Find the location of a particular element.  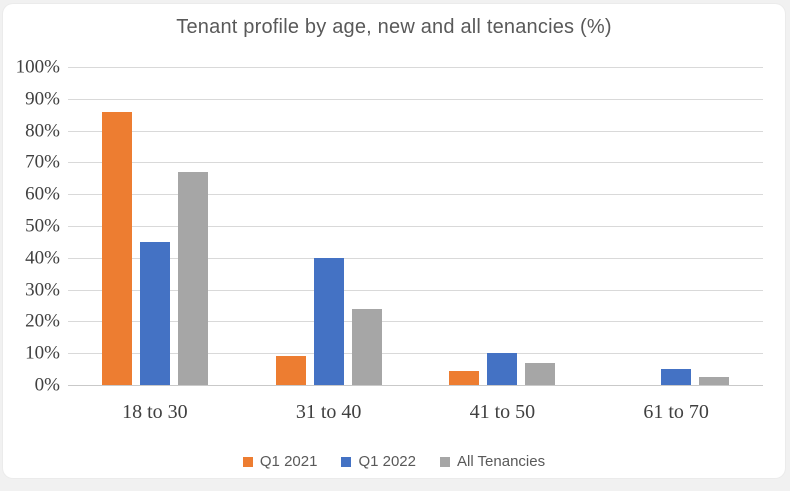

legend-label-all-tenancies: All Tenancies is located at coordinates (501, 461).